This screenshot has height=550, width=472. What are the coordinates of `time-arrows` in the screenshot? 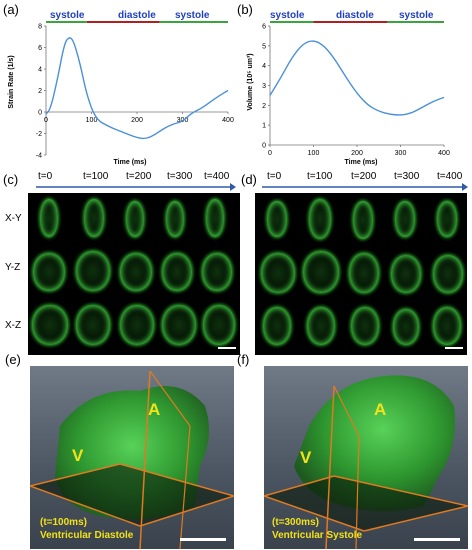 It's located at (252, 187).